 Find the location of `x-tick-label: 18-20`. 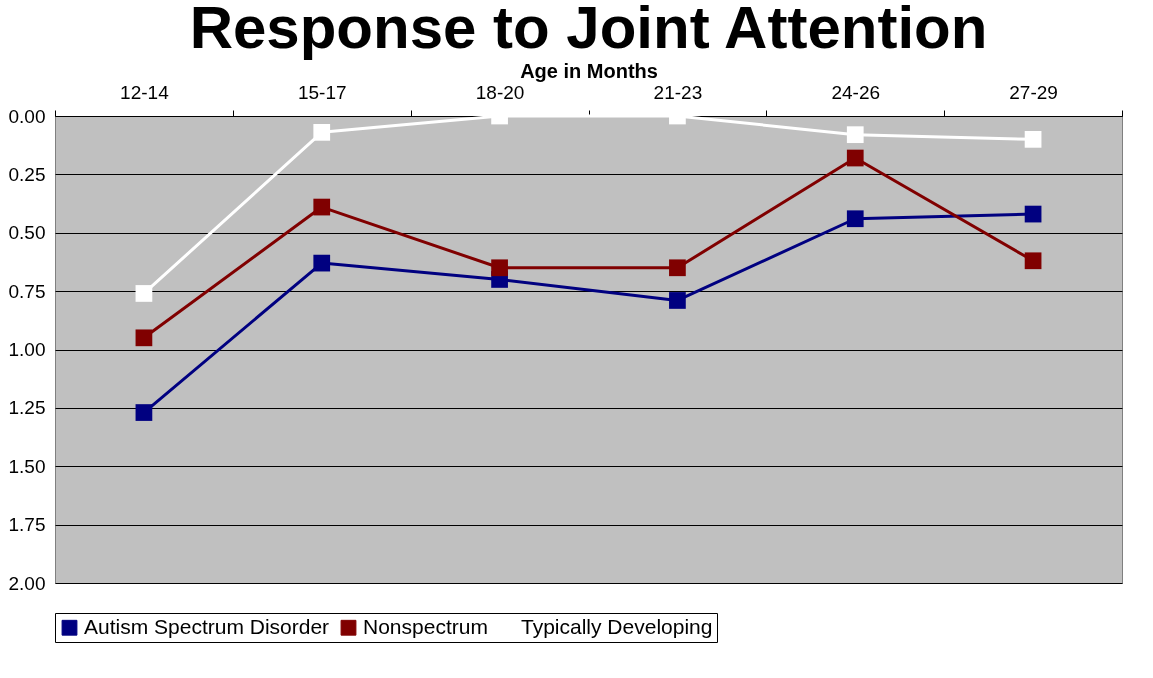

x-tick-label: 18-20 is located at coordinates (500, 92).